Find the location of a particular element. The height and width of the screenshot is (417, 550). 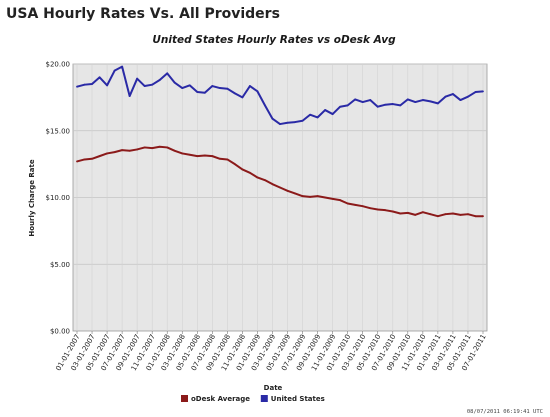

chart-title: United States Hourly Rates vs oDesk Avg is located at coordinates (274, 40).